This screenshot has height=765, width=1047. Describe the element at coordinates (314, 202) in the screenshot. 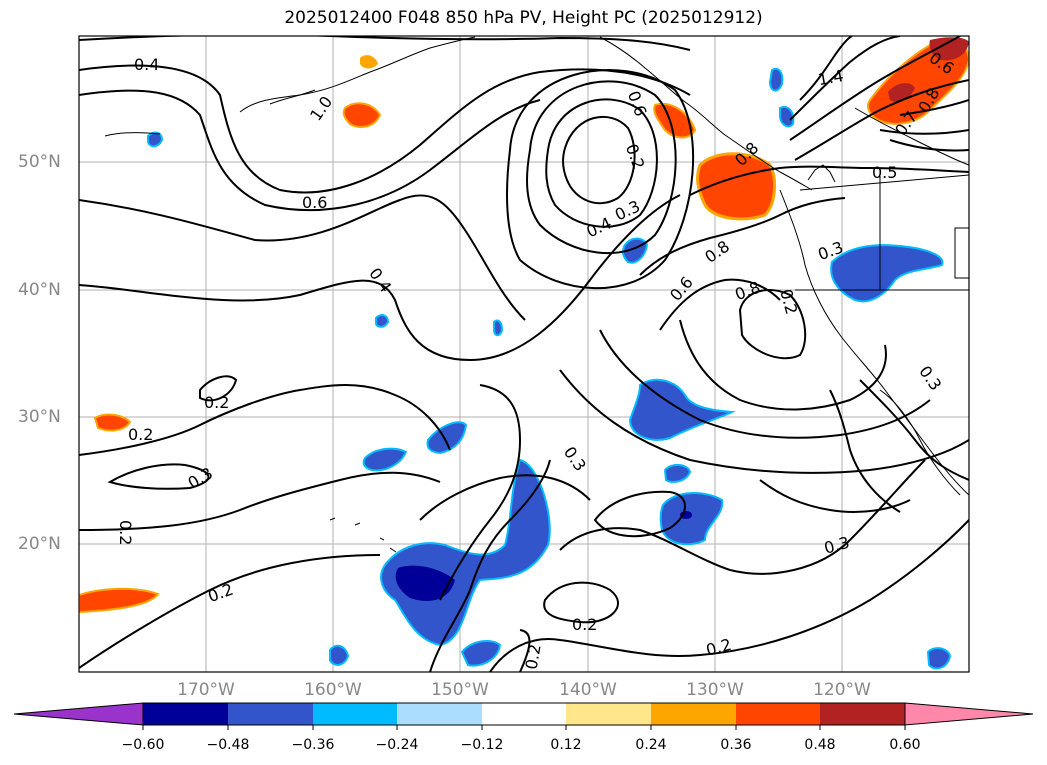

I see `contour-label: 0.6` at that location.